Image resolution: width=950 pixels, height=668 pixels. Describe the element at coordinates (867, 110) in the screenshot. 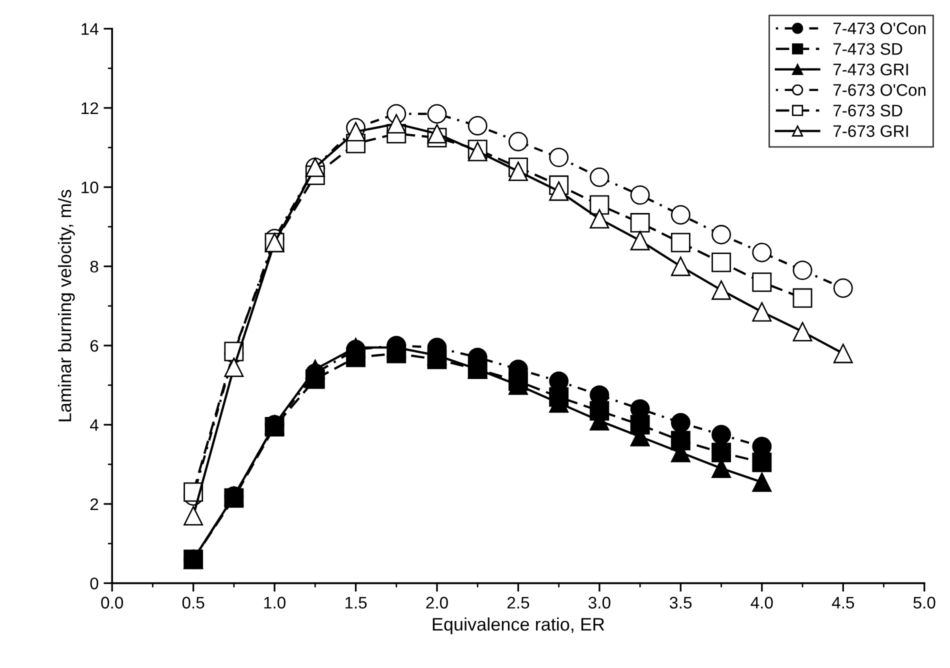

I see `legend-label: 7-673 SD` at that location.